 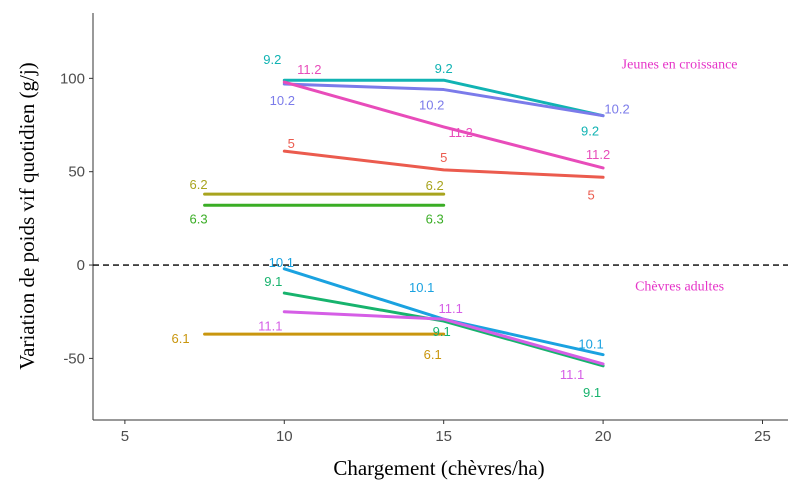 I want to click on y-tick-label: 0, so click(x=81, y=265).